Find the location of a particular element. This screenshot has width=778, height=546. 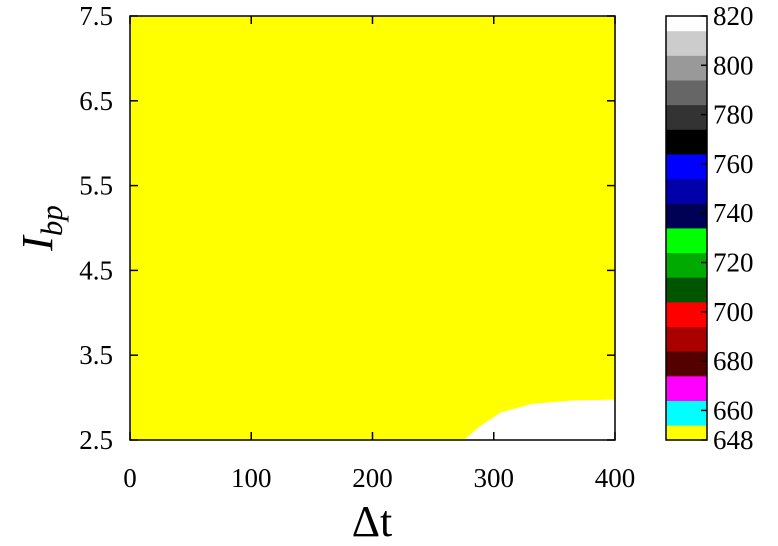

y-axis-tick-labels: 2.5 3.5 4.5 5.5 6.5 7.5 is located at coordinates (96, 228).